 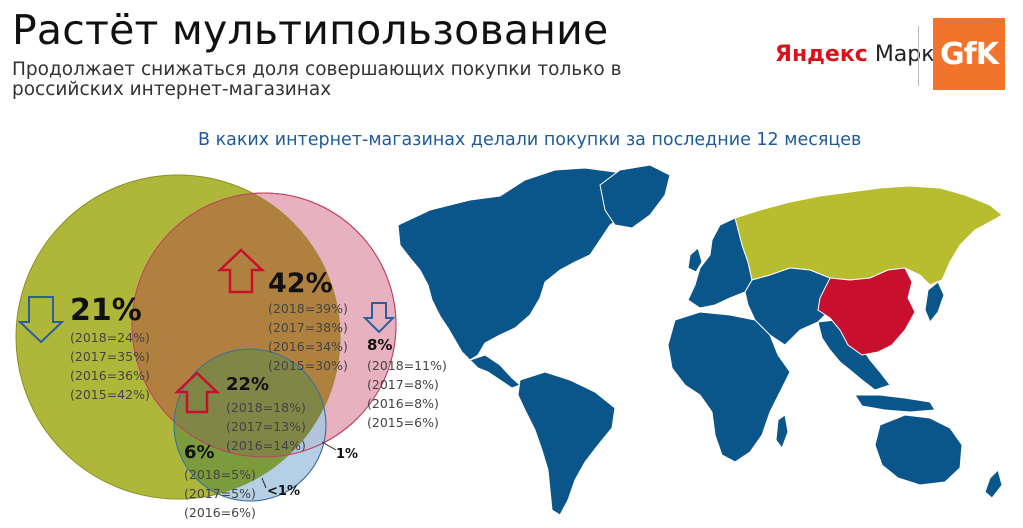 What do you see at coordinates (308, 327) in the screenshot?
I see `russia-china-history: (2017=38%)` at bounding box center [308, 327].